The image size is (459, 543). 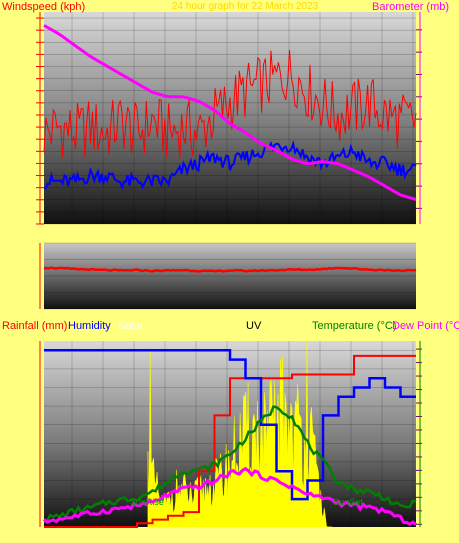 What do you see at coordinates (229, 496) in the screenshot?
I see `dewpoint-series` at bounding box center [229, 496].